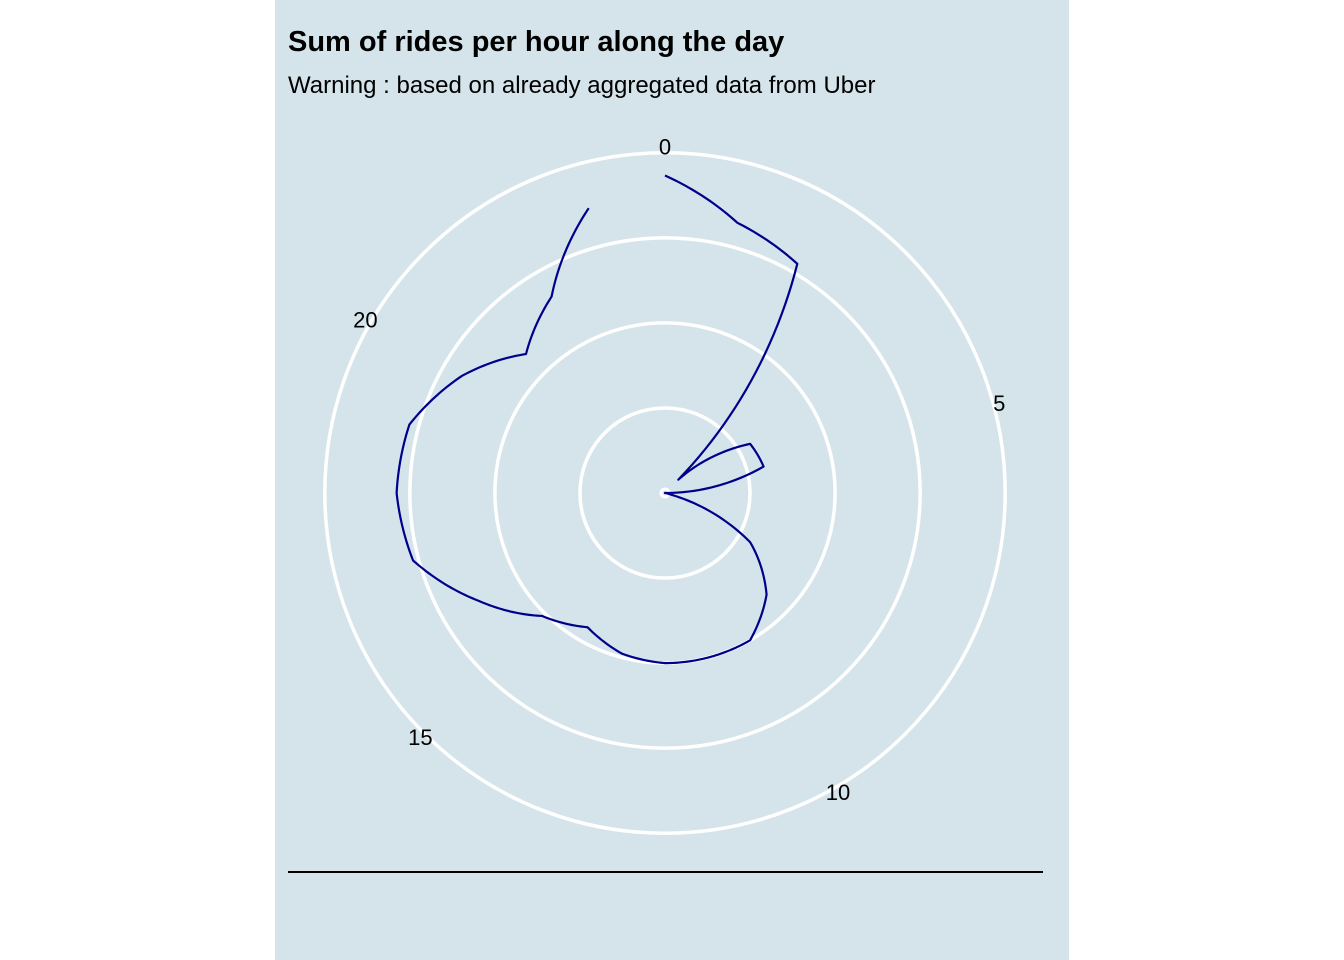 Image resolution: width=1344 pixels, height=960 pixels. What do you see at coordinates (420, 737) in the screenshot?
I see `angular-tick-label-15: 15` at bounding box center [420, 737].